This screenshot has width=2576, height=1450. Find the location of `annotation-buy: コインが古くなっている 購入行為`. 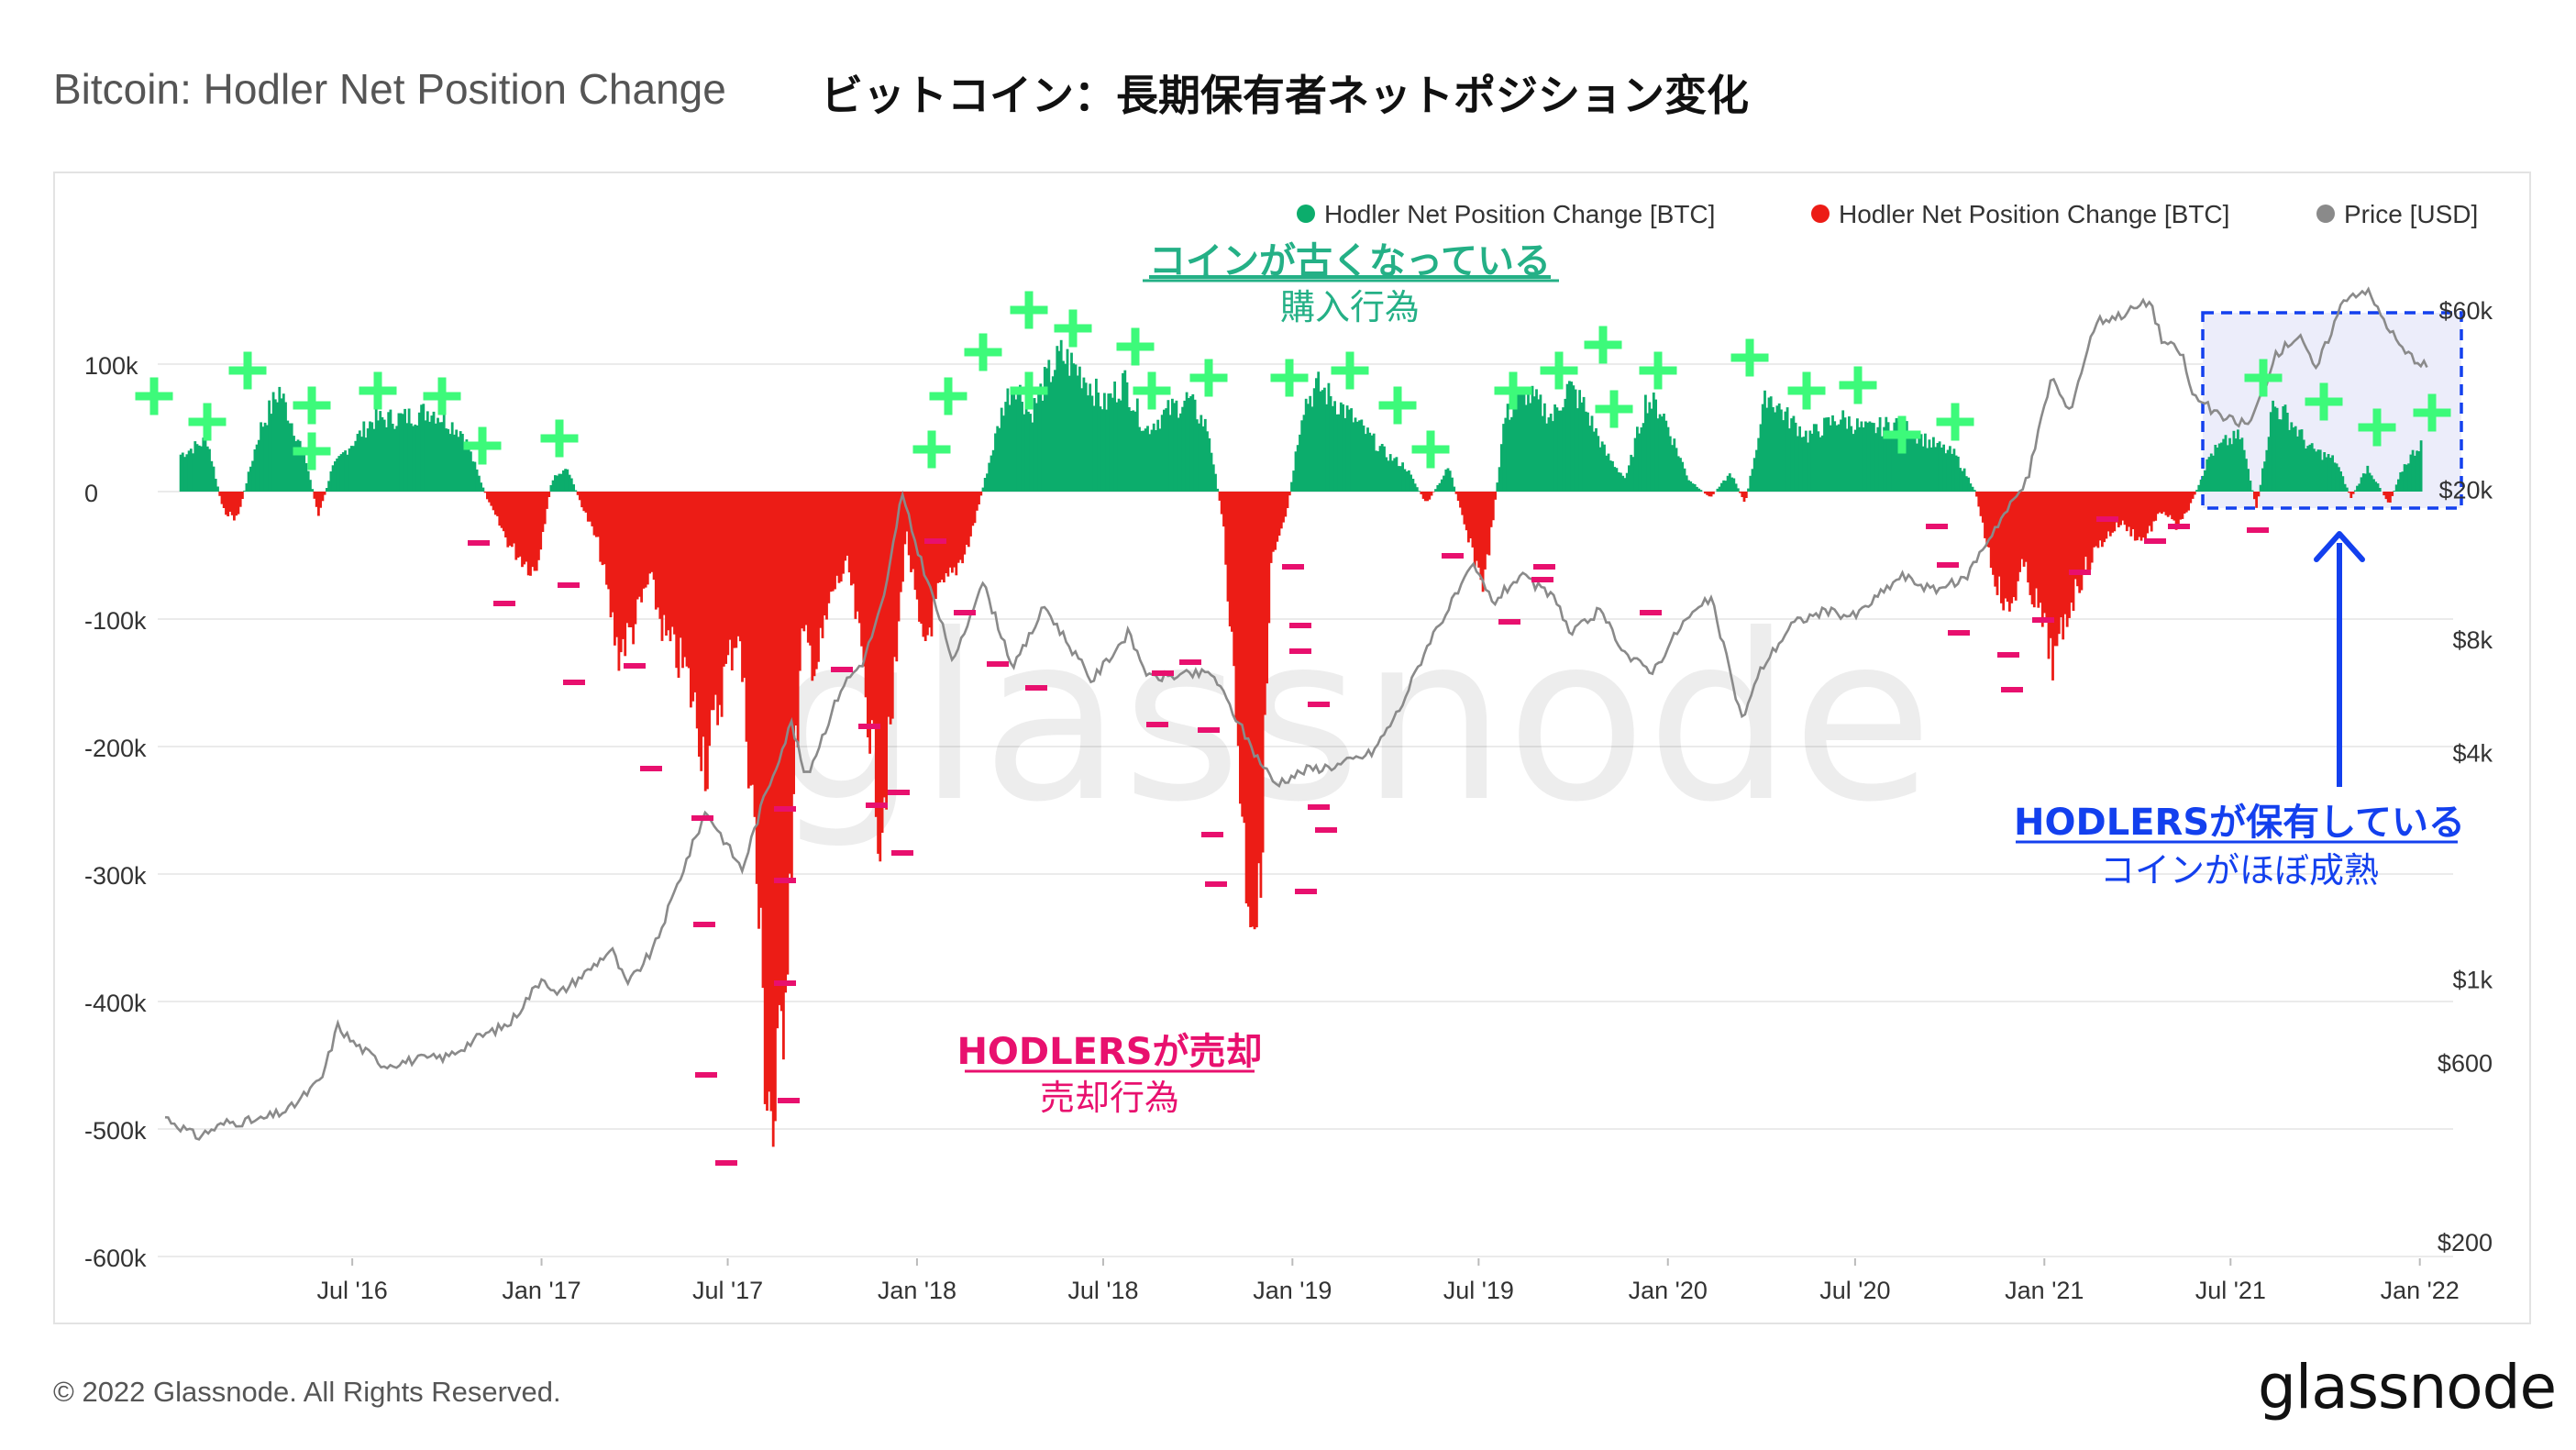

annotation-buy: コインが古くなっている 購入行為 is located at coordinates (1351, 283).